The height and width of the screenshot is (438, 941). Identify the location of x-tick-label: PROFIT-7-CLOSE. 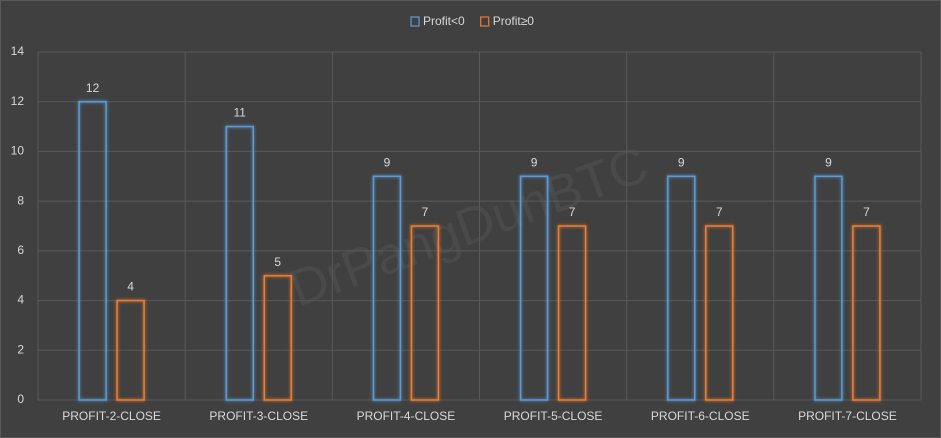
(847, 416).